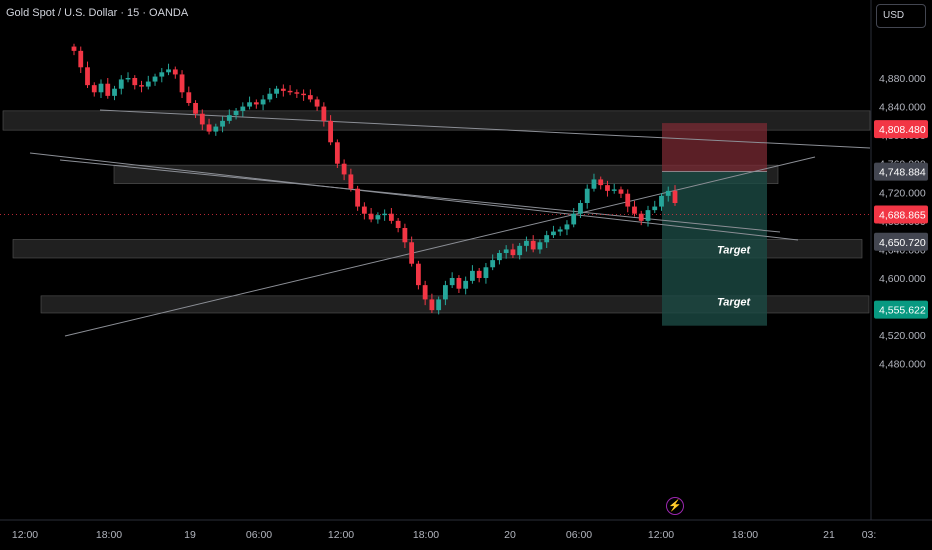 The height and width of the screenshot is (550, 932). I want to click on lightning-icon: ⚡, so click(675, 506).